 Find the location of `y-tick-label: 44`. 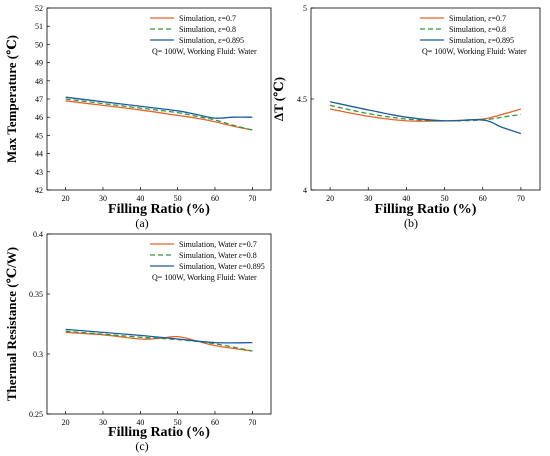

y-tick-label: 44 is located at coordinates (39, 154).